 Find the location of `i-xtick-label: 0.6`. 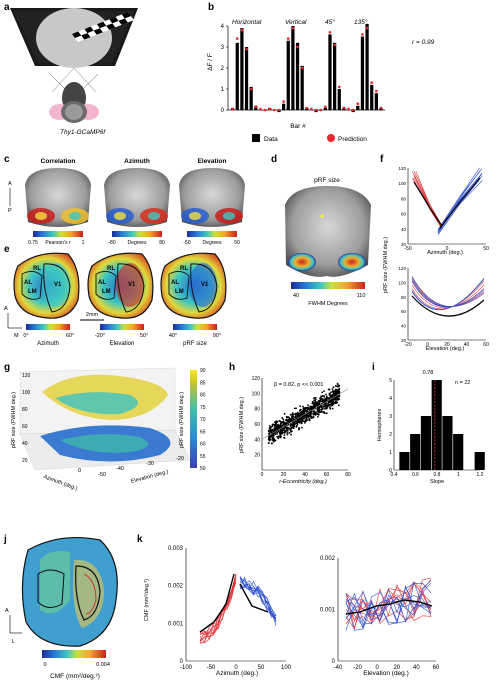

i-xtick-label: 0.6 is located at coordinates (415, 475).